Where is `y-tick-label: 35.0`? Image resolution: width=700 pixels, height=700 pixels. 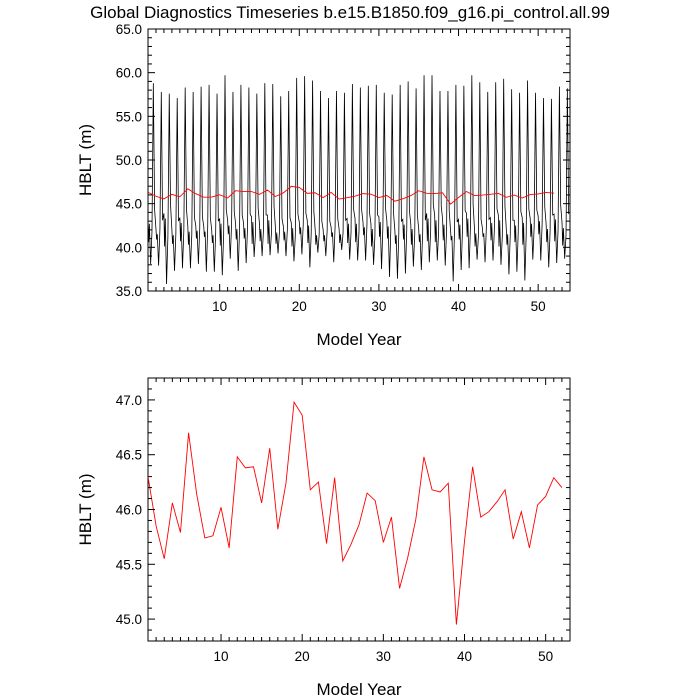
y-tick-label: 35.0 is located at coordinates (129, 291).